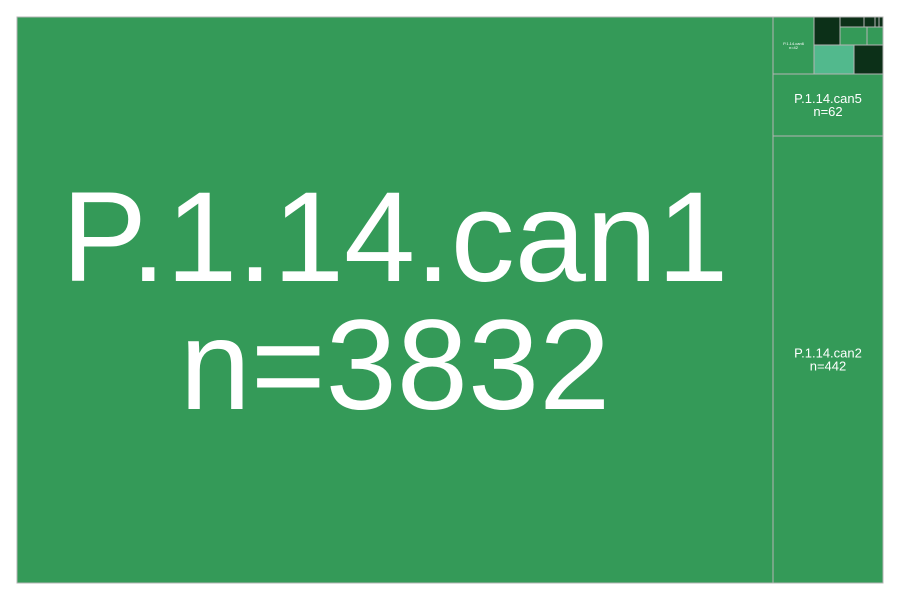  Describe the element at coordinates (794, 43) in the screenshot. I see `cell-name-label: P.1.14.can6` at that location.